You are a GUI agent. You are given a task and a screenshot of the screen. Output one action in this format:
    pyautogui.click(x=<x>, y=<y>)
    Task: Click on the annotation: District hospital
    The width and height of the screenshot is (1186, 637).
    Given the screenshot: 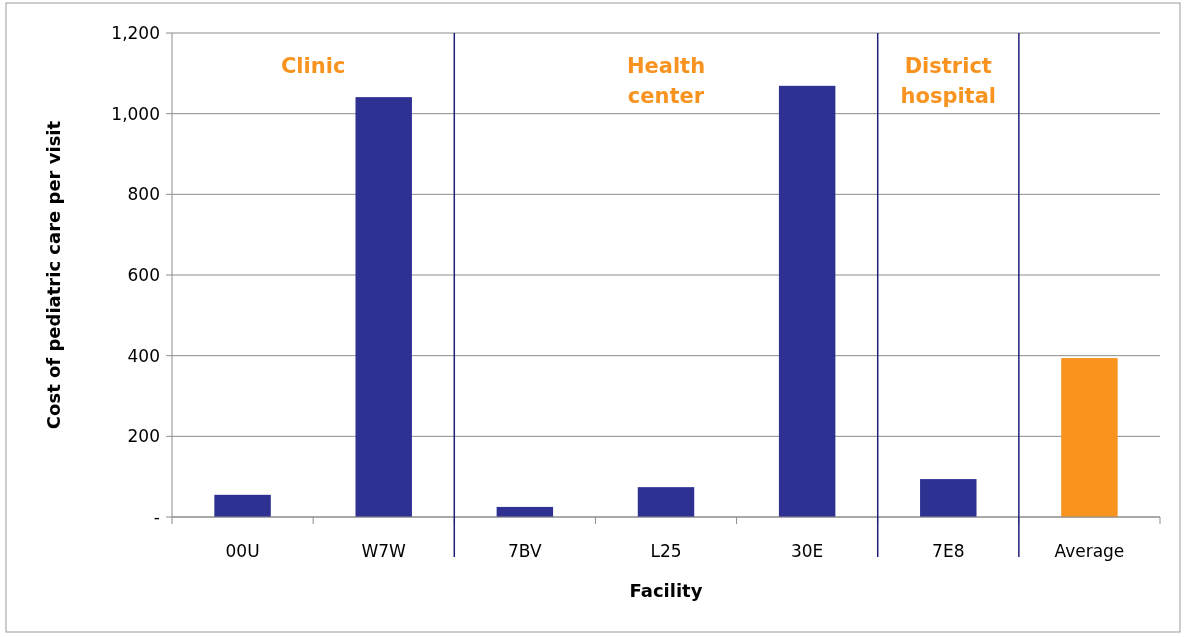 What is the action you would take?
    pyautogui.click(x=948, y=81)
    